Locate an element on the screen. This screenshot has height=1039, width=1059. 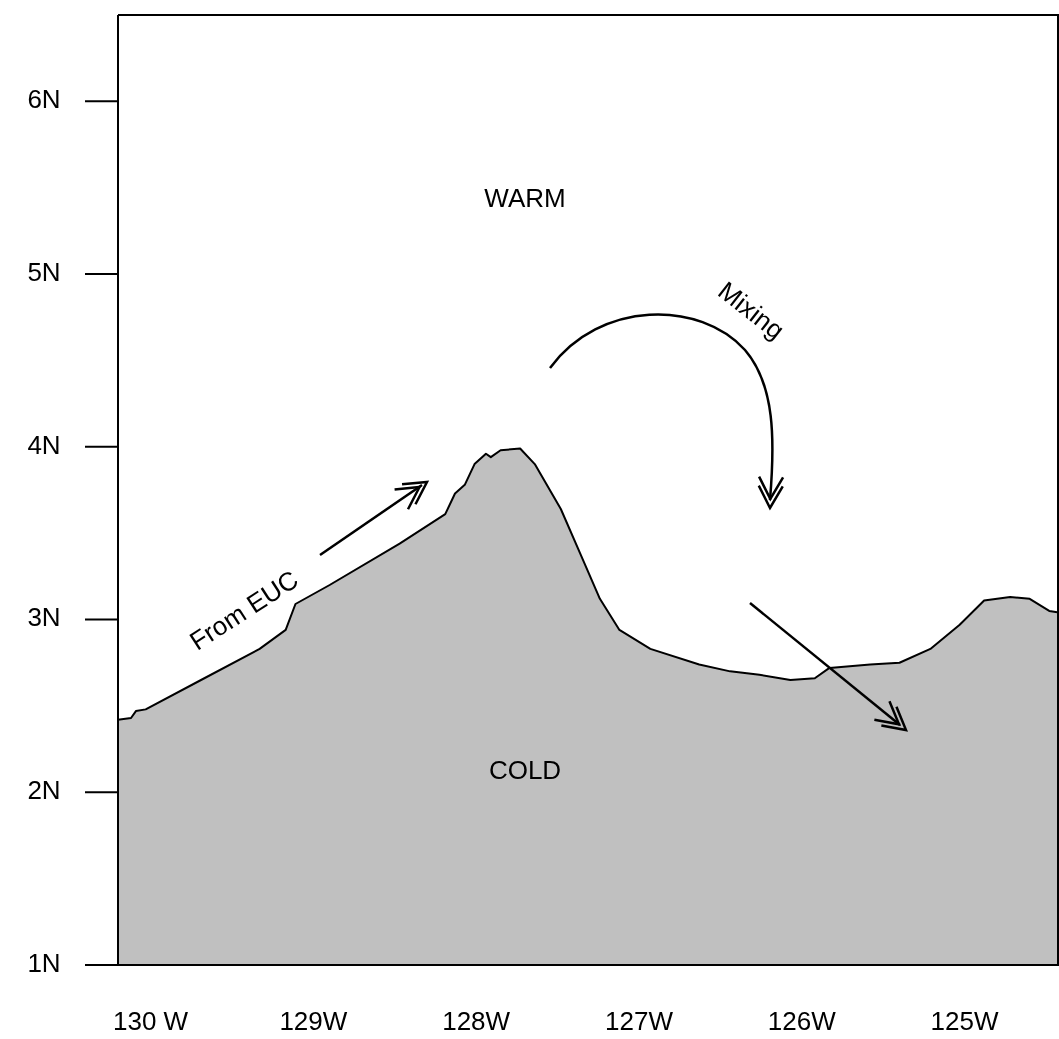
annotation: From EUC is located at coordinates (244, 610).